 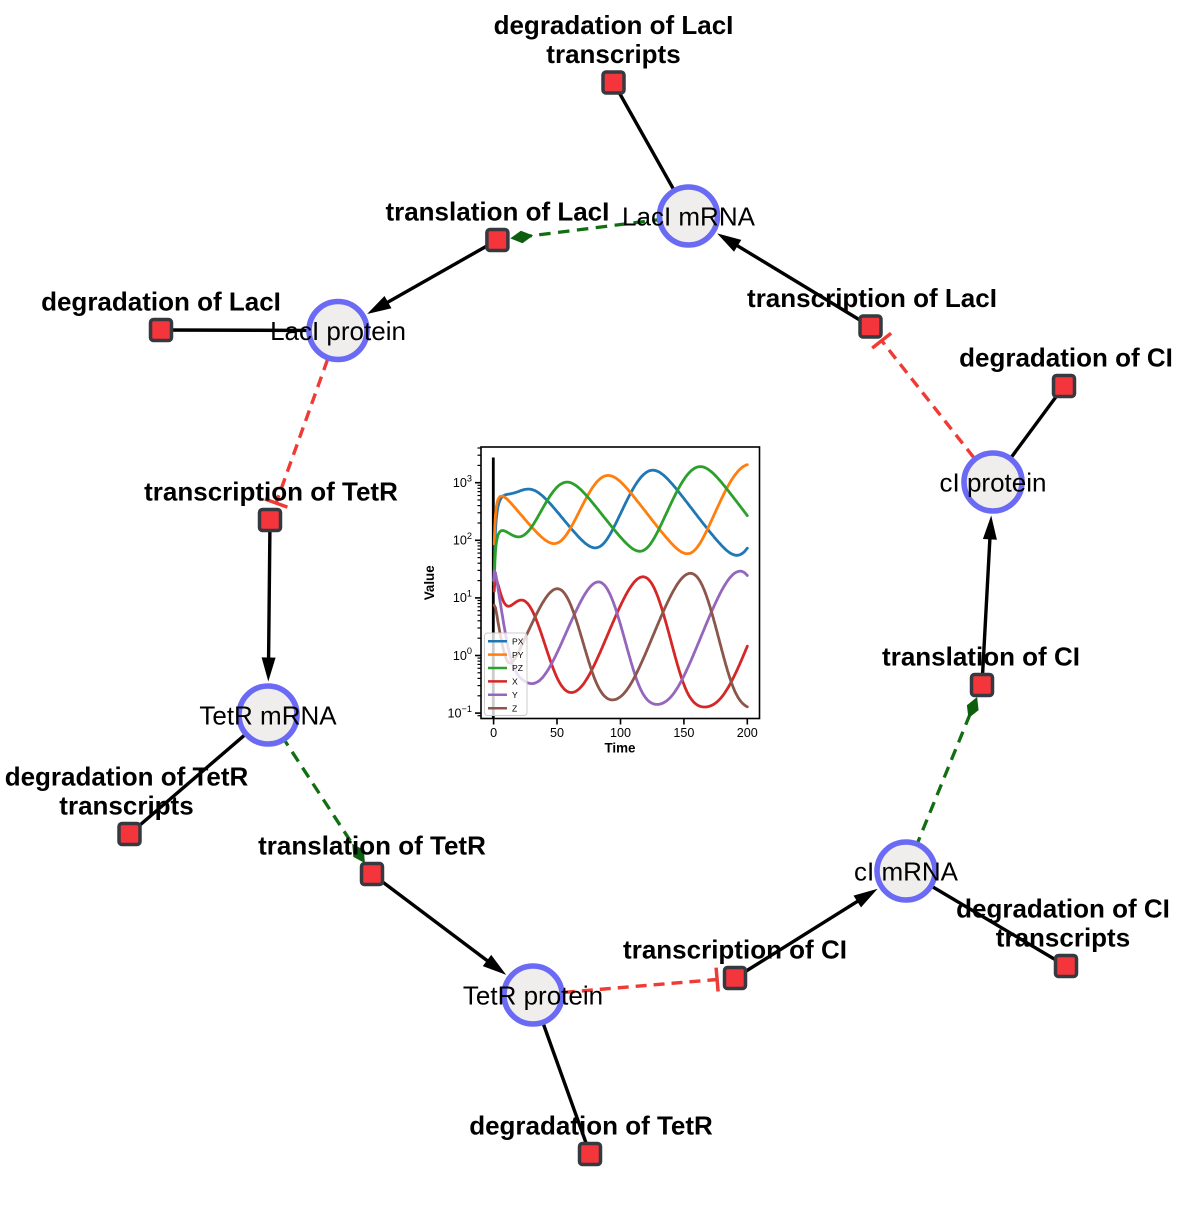 What do you see at coordinates (518, 641) in the screenshot?
I see `svg-text: PX` at bounding box center [518, 641].